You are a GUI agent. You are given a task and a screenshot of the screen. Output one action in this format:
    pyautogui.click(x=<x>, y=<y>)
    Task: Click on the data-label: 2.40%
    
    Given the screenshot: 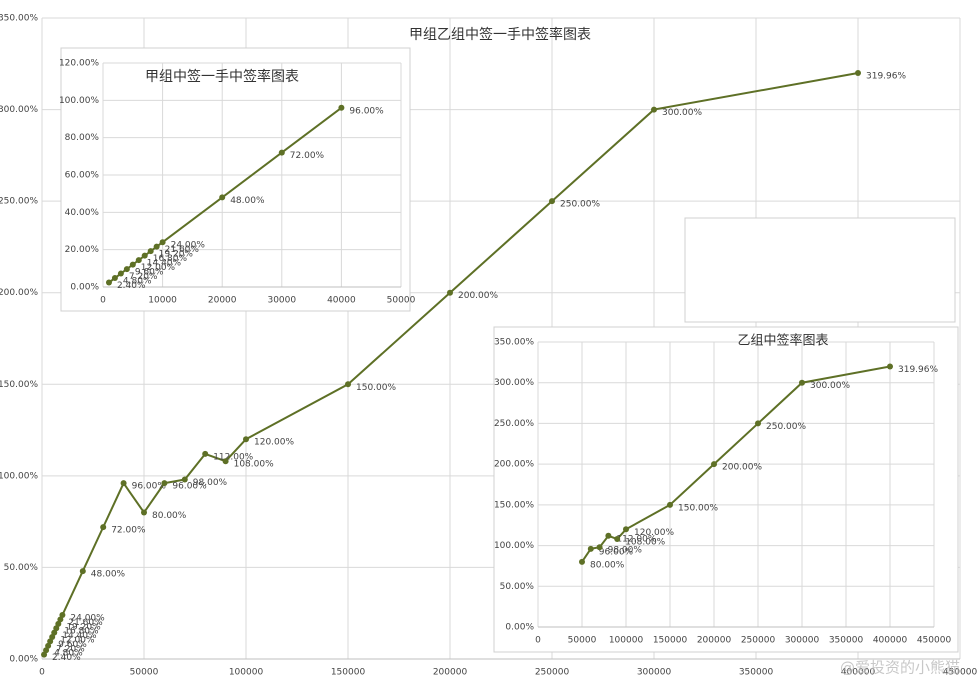 What is the action you would take?
    pyautogui.click(x=131, y=286)
    